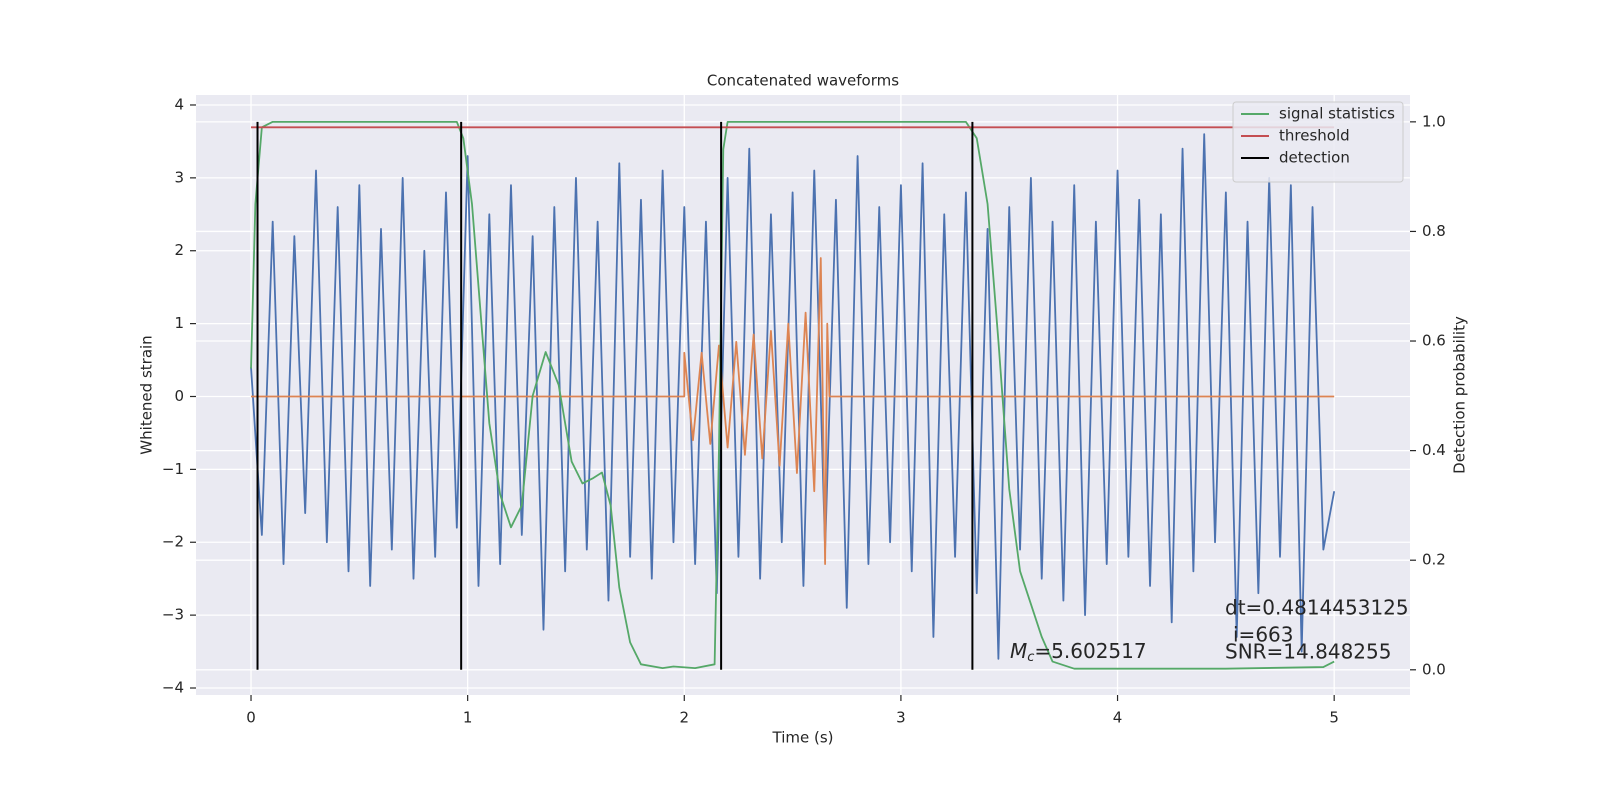 The width and height of the screenshot is (1600, 800). Describe the element at coordinates (1263, 635) in the screenshot. I see `annotation-index: i=663` at that location.